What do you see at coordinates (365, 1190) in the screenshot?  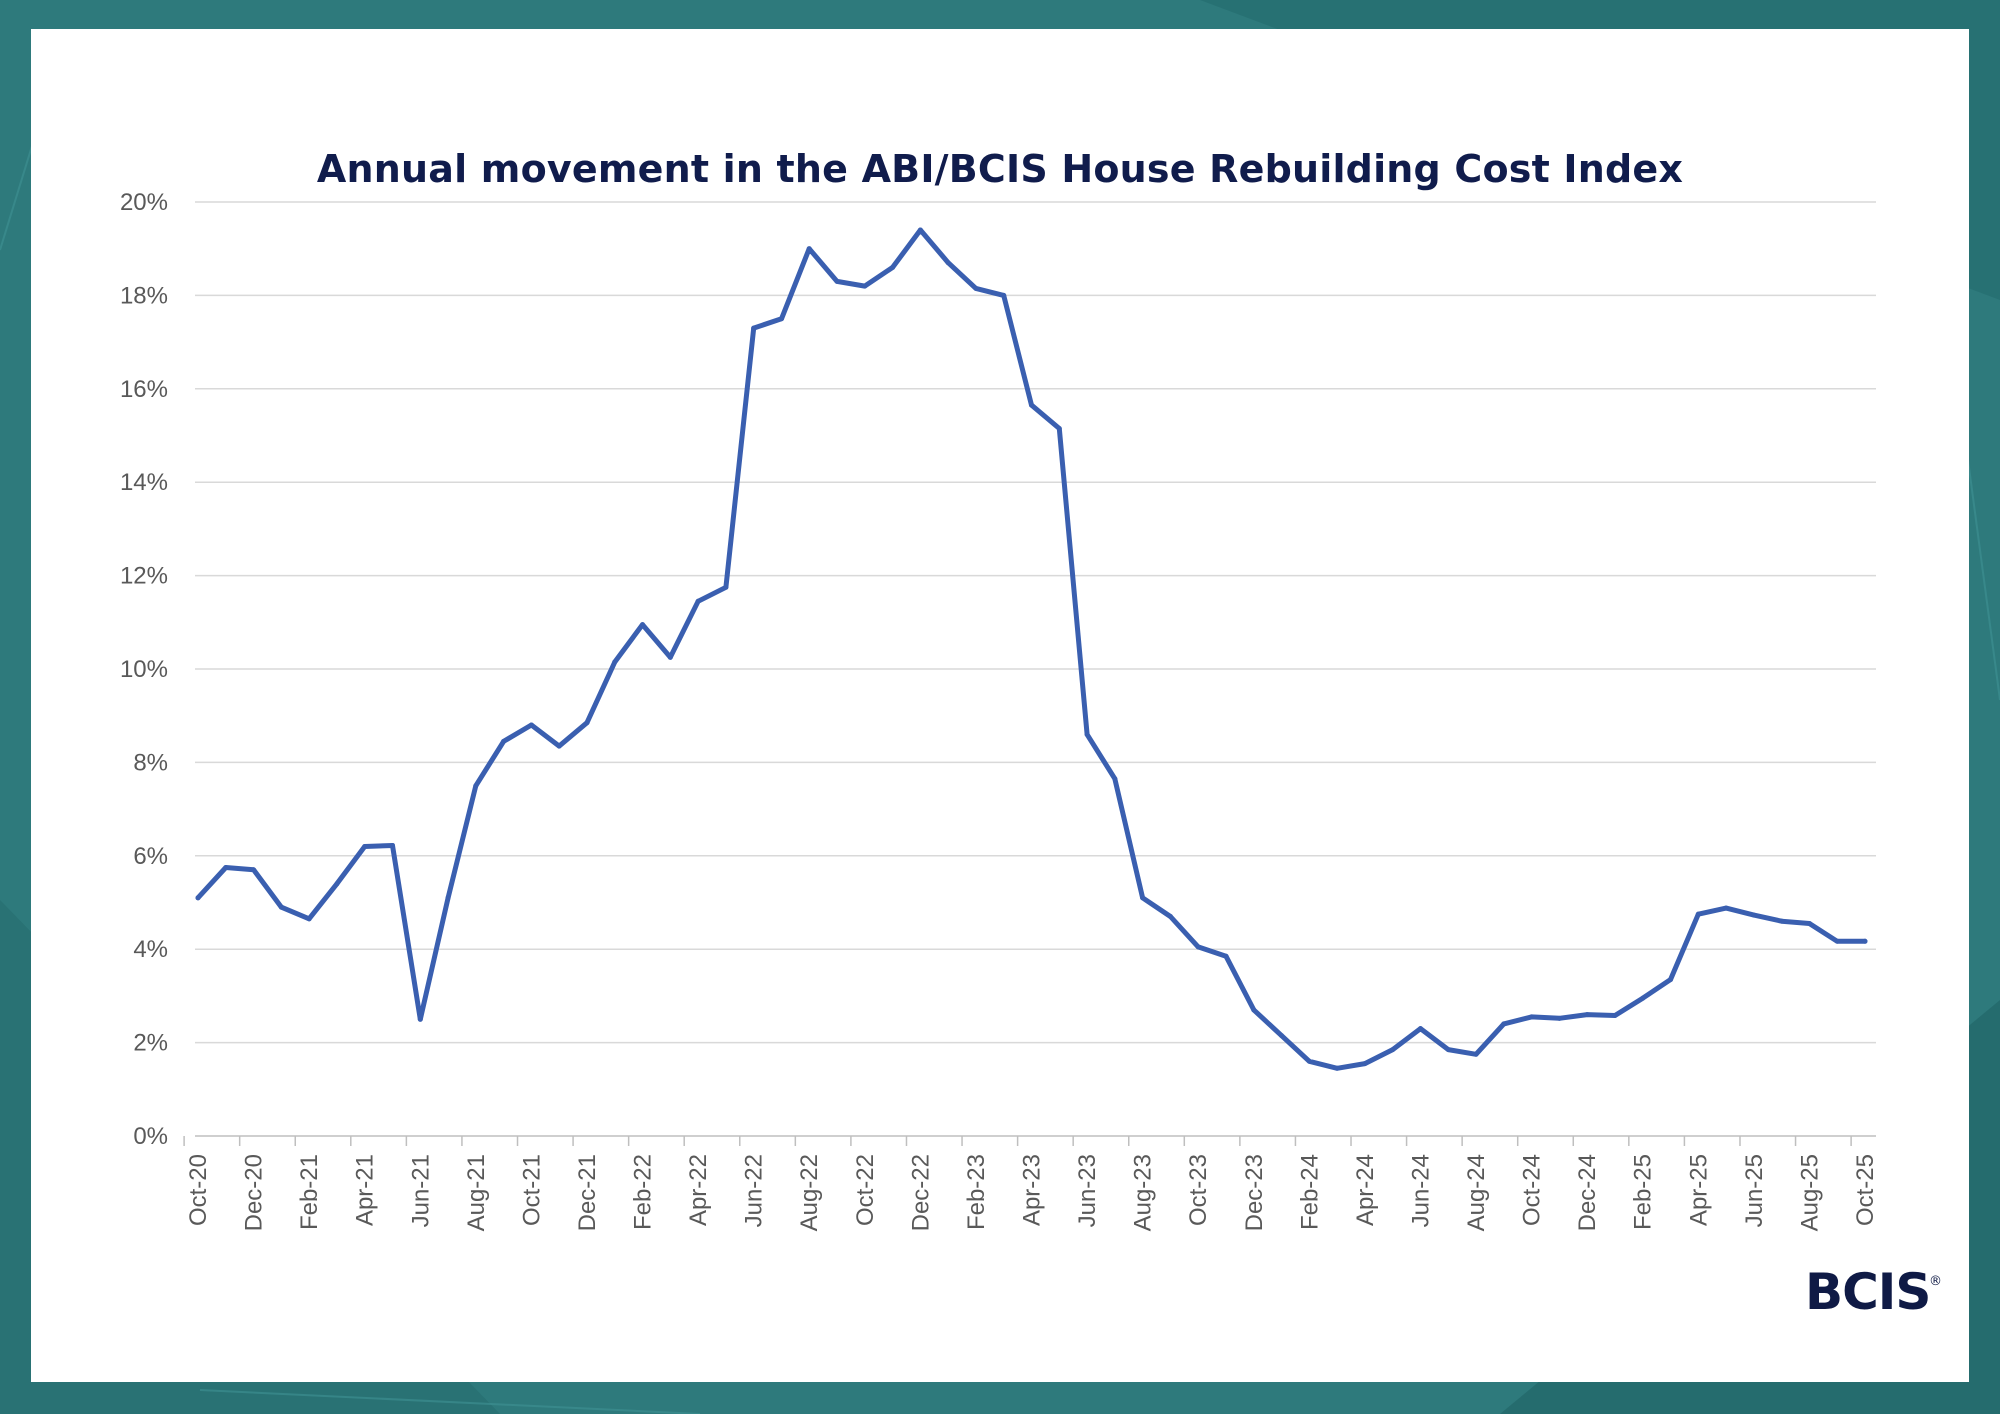 I see `x-tick-label: Apr-21` at bounding box center [365, 1190].